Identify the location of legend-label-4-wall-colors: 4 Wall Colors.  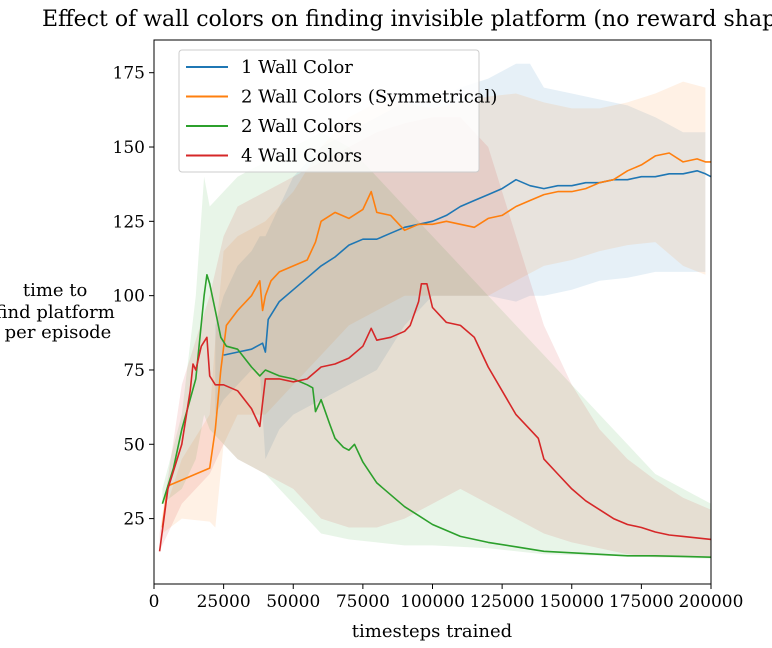
(301, 156).